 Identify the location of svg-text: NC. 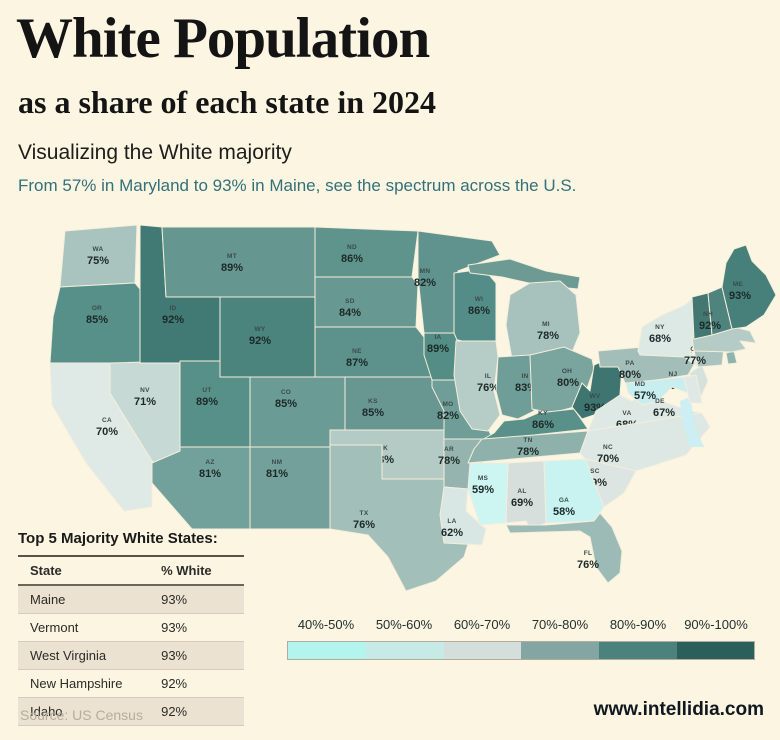
(608, 447).